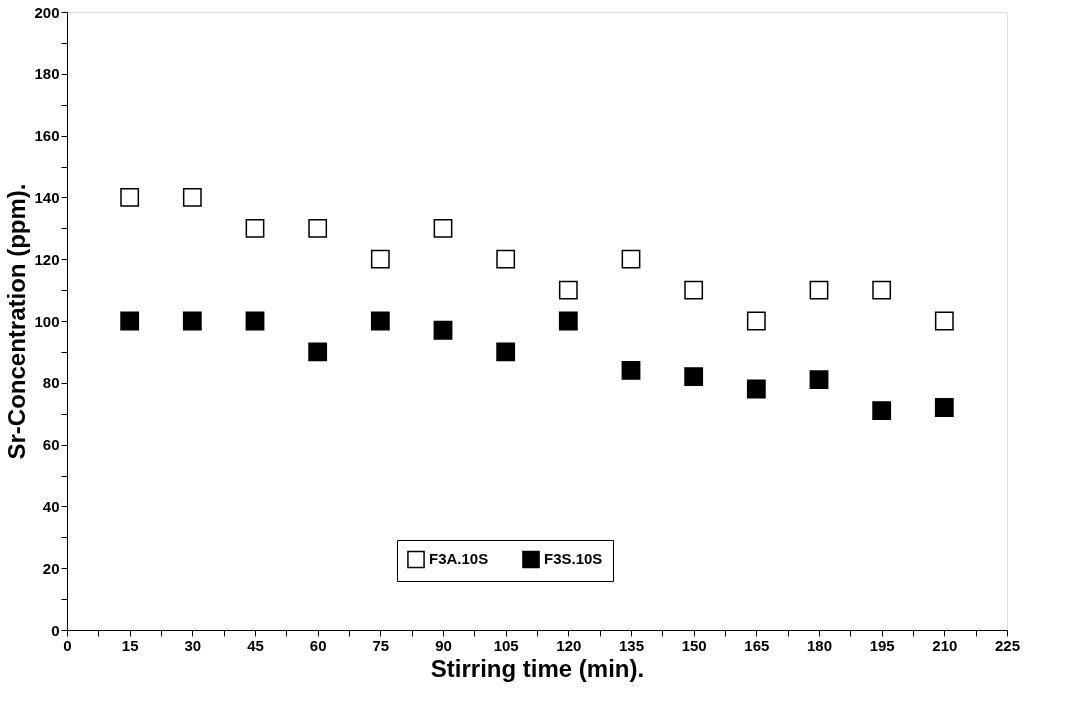 The height and width of the screenshot is (726, 1066). I want to click on x-tick-label: 15, so click(130, 645).